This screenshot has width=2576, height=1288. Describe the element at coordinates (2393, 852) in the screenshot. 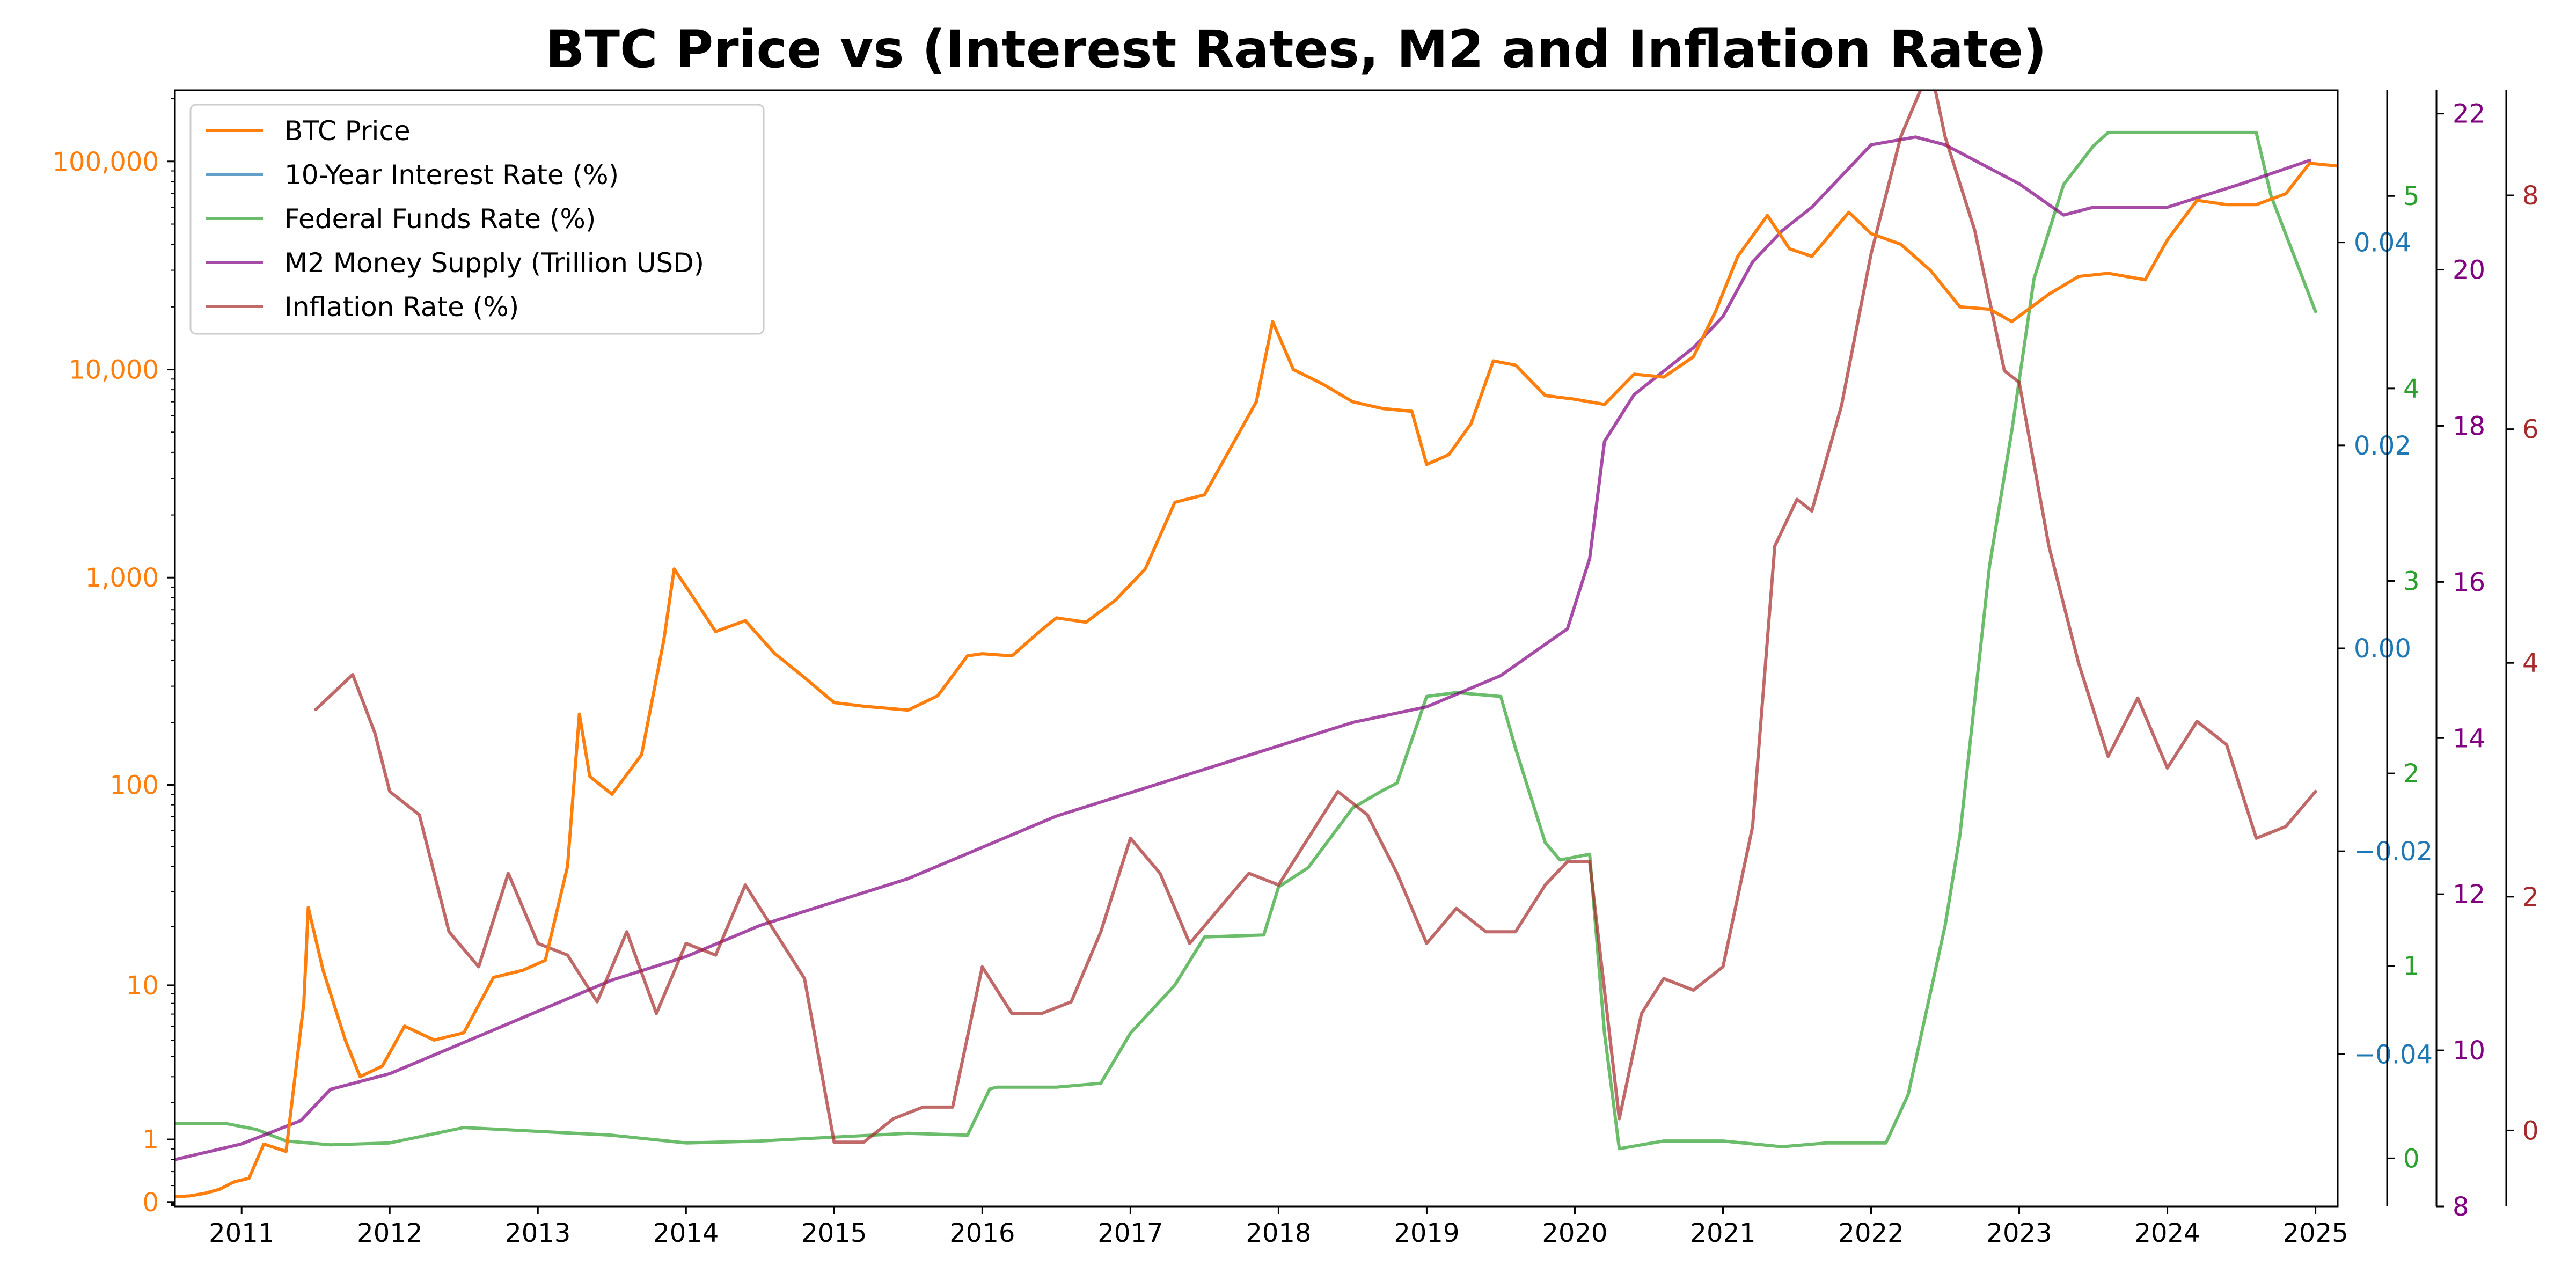

I see `ten_year-axis-tick-label: −0.02` at that location.